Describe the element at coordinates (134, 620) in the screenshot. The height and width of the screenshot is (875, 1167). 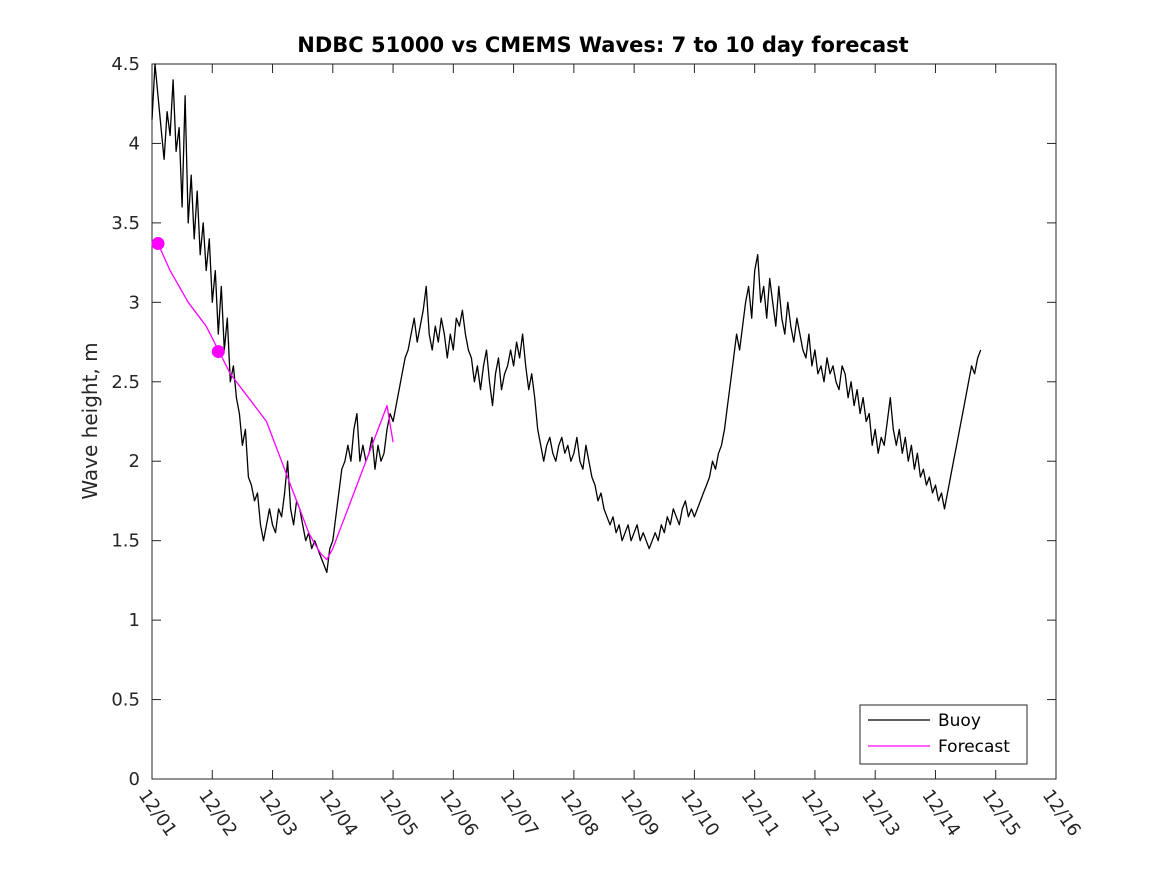
I see `y-tick-label: 1` at that location.